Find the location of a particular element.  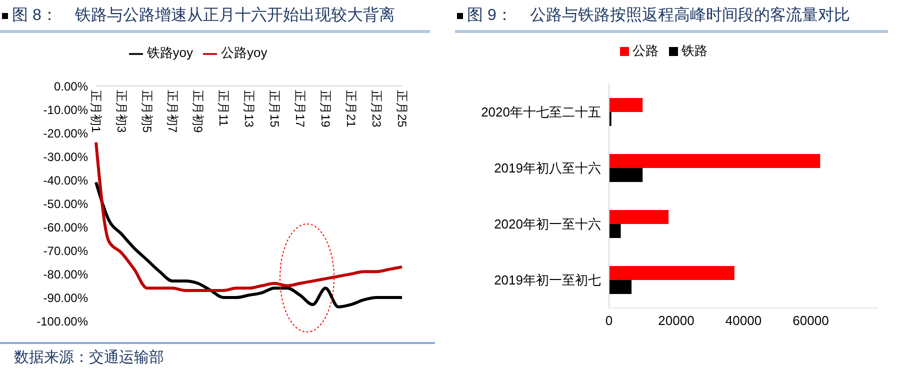

y-tick-label: -90.00% is located at coordinates (65, 297).